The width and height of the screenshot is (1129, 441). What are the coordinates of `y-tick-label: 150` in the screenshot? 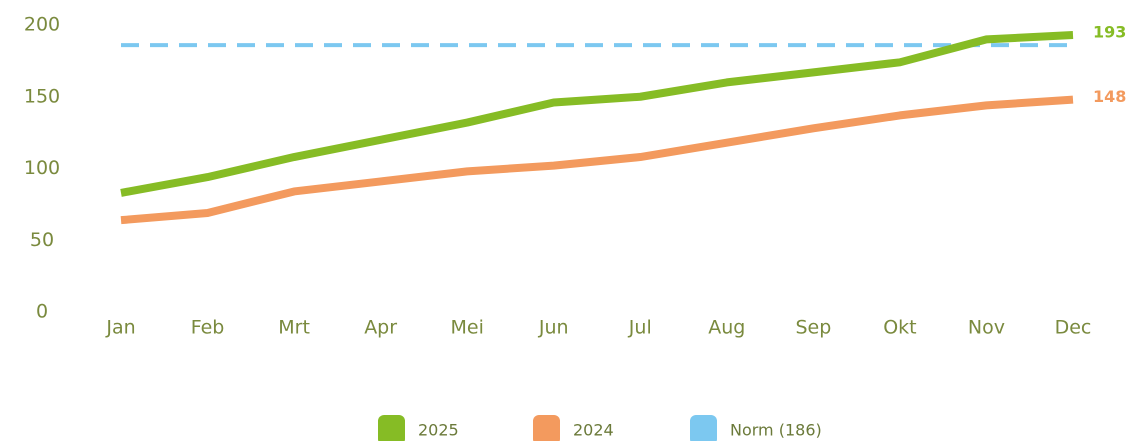 It's located at (42, 96).